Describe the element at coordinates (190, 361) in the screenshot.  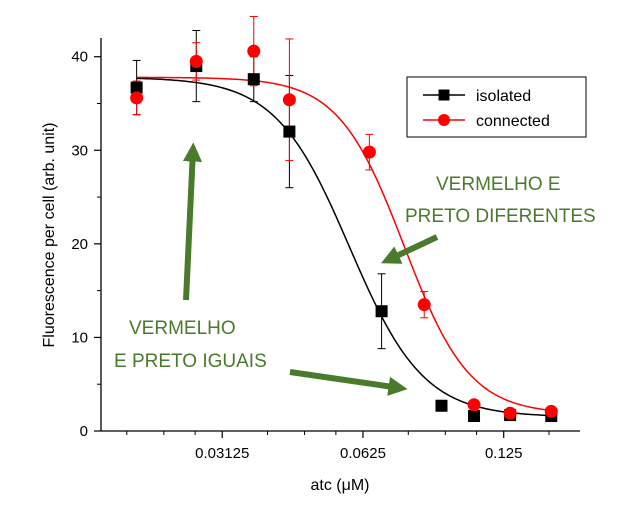
I see `annotation-equal-line2: E PRETO IGUAIS` at that location.